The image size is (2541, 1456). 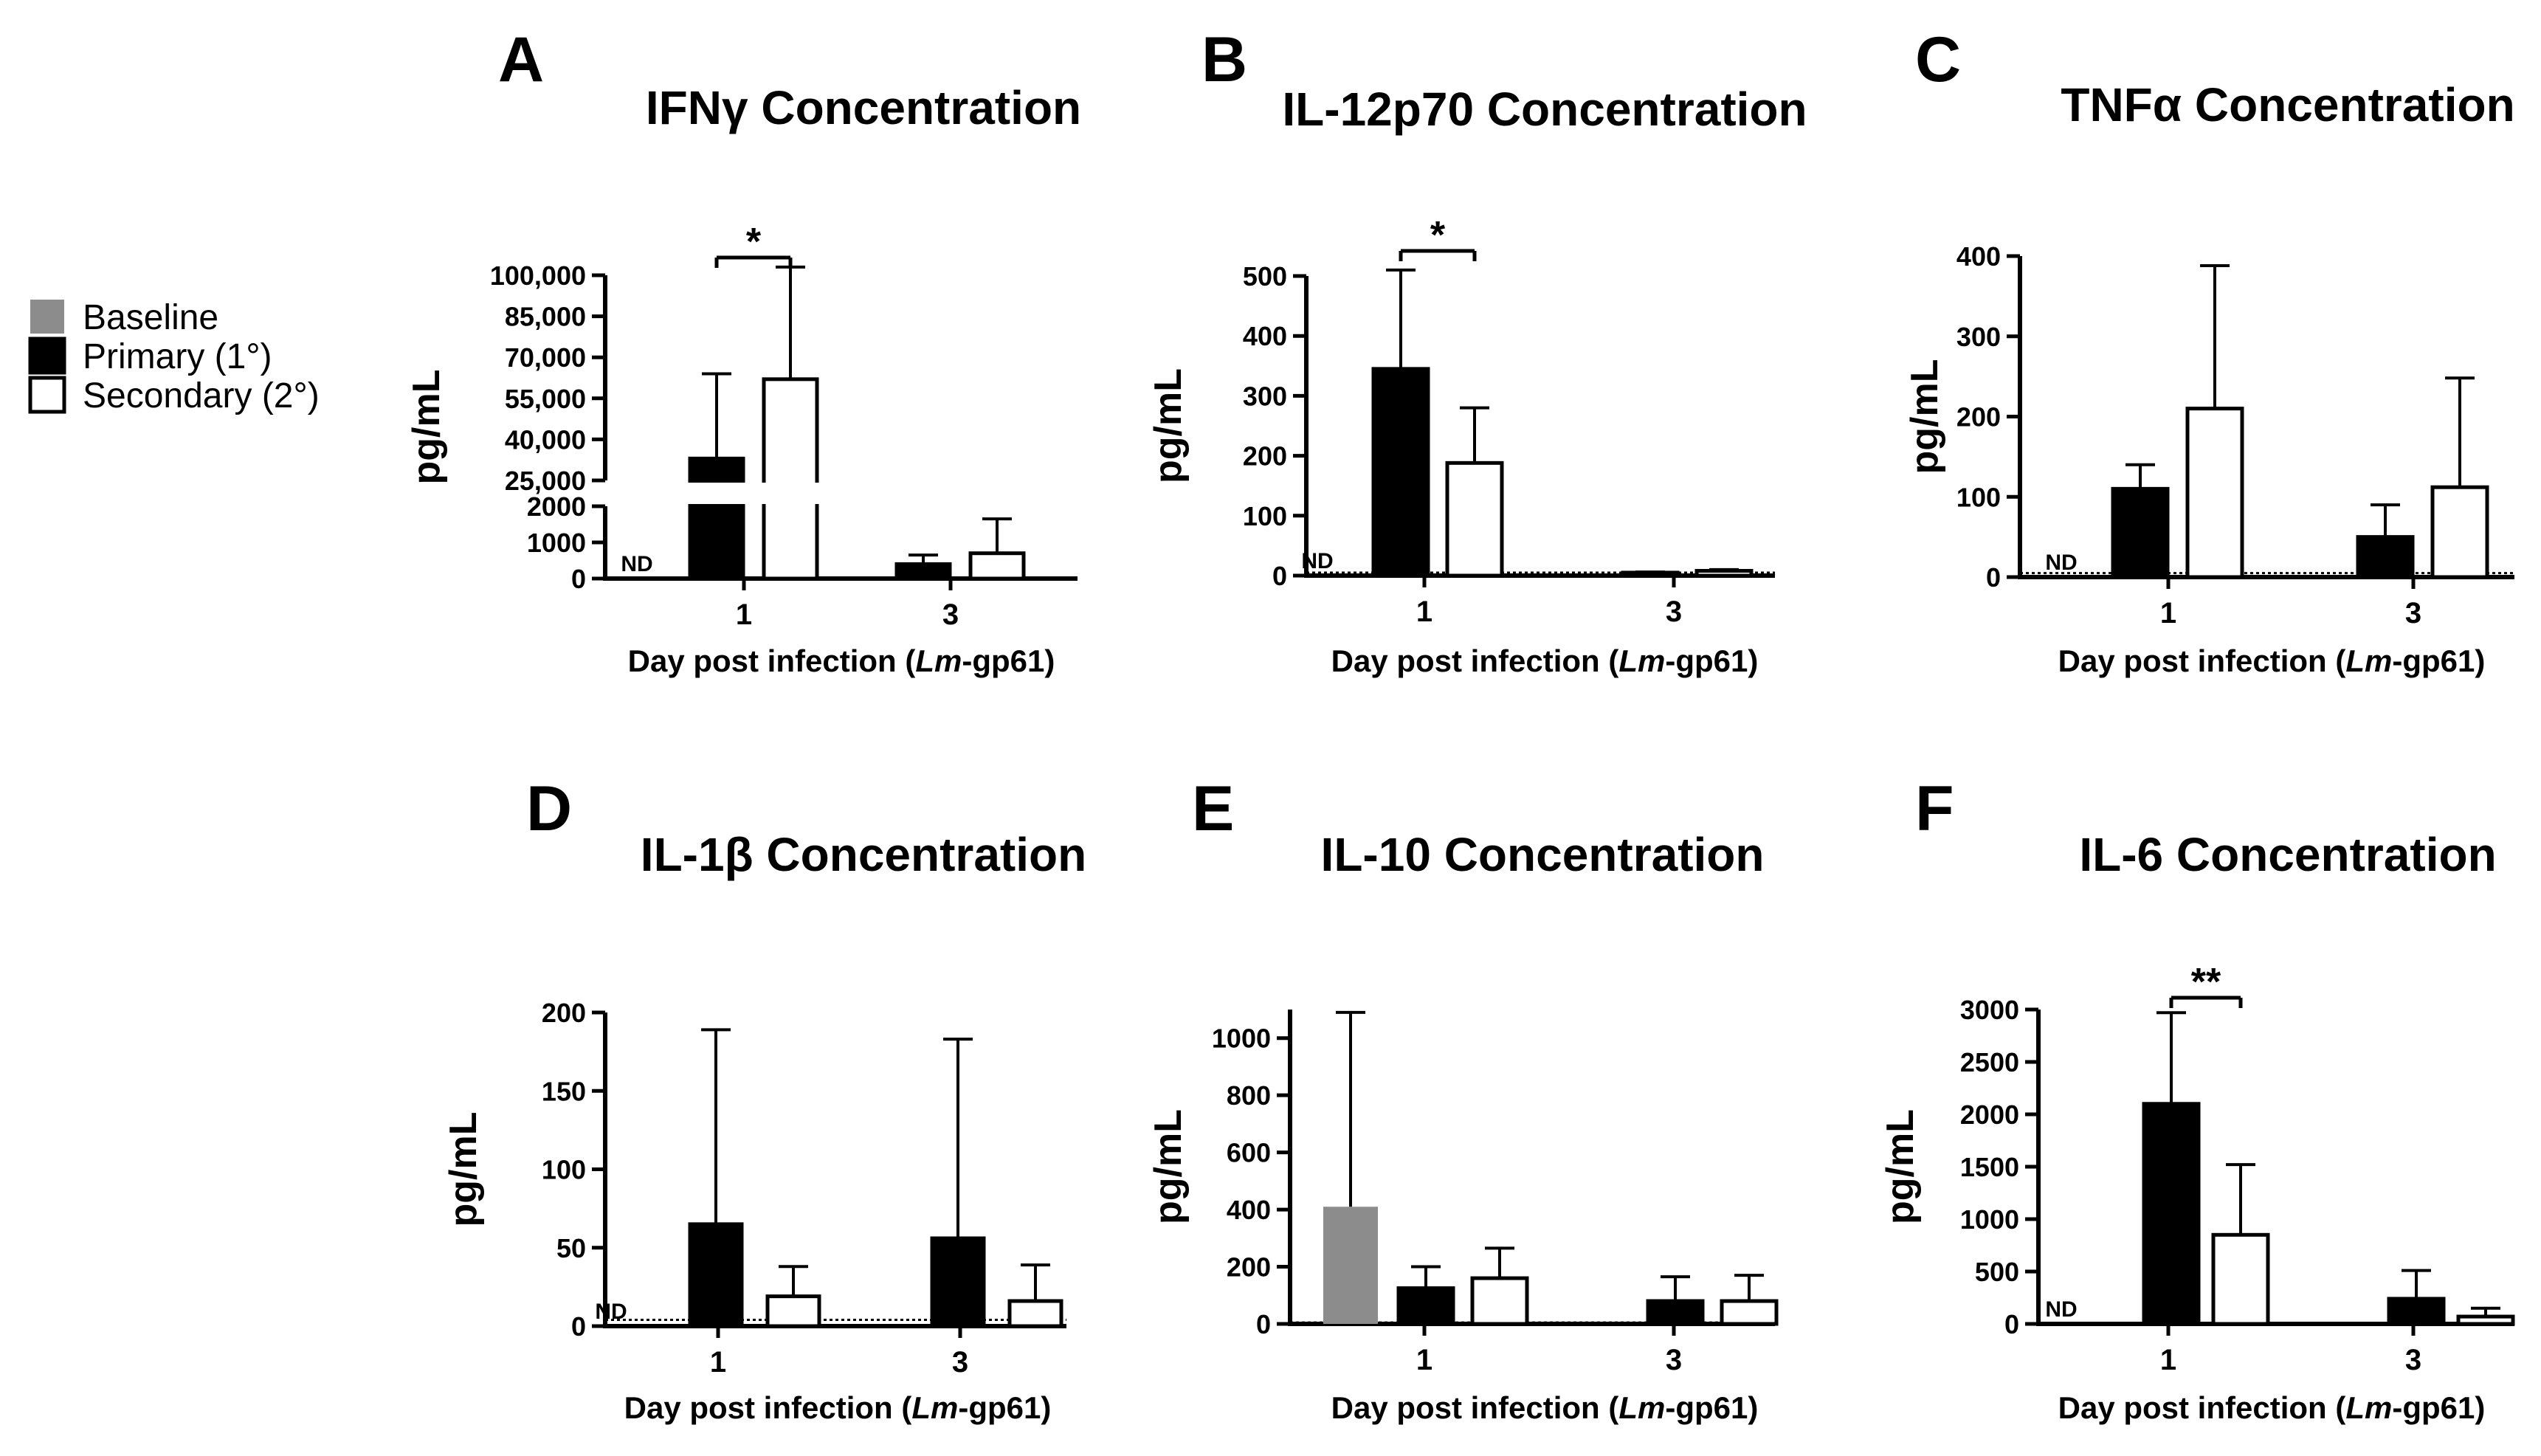 I want to click on y-tick-label: 500, so click(x=1997, y=1272).